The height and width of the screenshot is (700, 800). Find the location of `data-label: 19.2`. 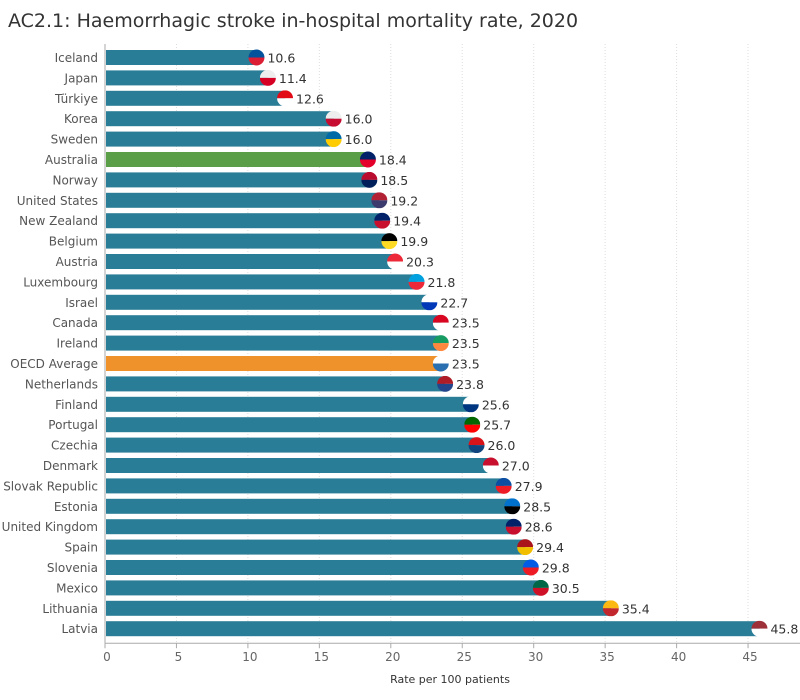

data-label: 19.2 is located at coordinates (404, 200).